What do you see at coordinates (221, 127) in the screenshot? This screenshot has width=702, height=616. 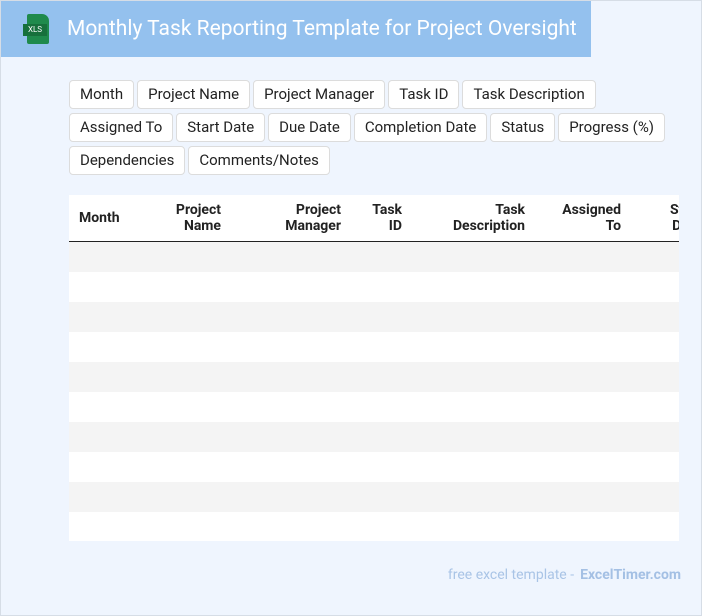 I see `tag: Start Date` at bounding box center [221, 127].